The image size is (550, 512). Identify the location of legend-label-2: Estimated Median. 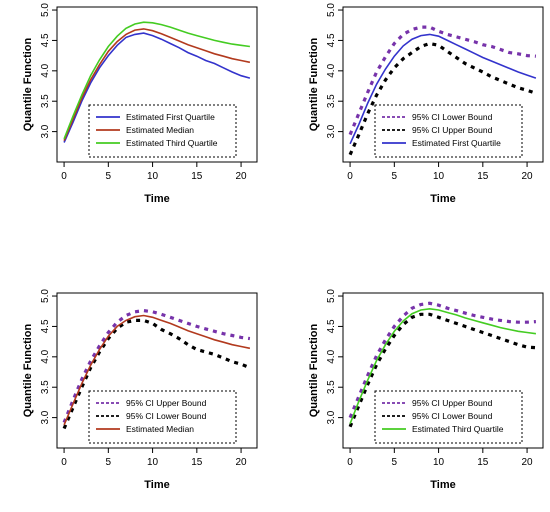
(160, 130).